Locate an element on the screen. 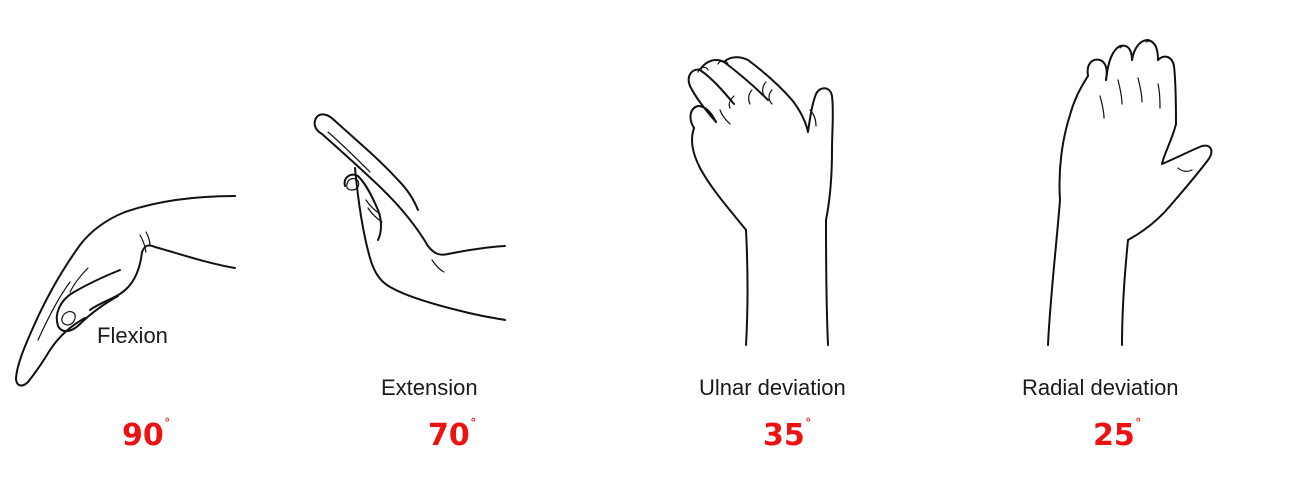  ulnar-deviation-angle: 35˚ is located at coordinates (787, 435).